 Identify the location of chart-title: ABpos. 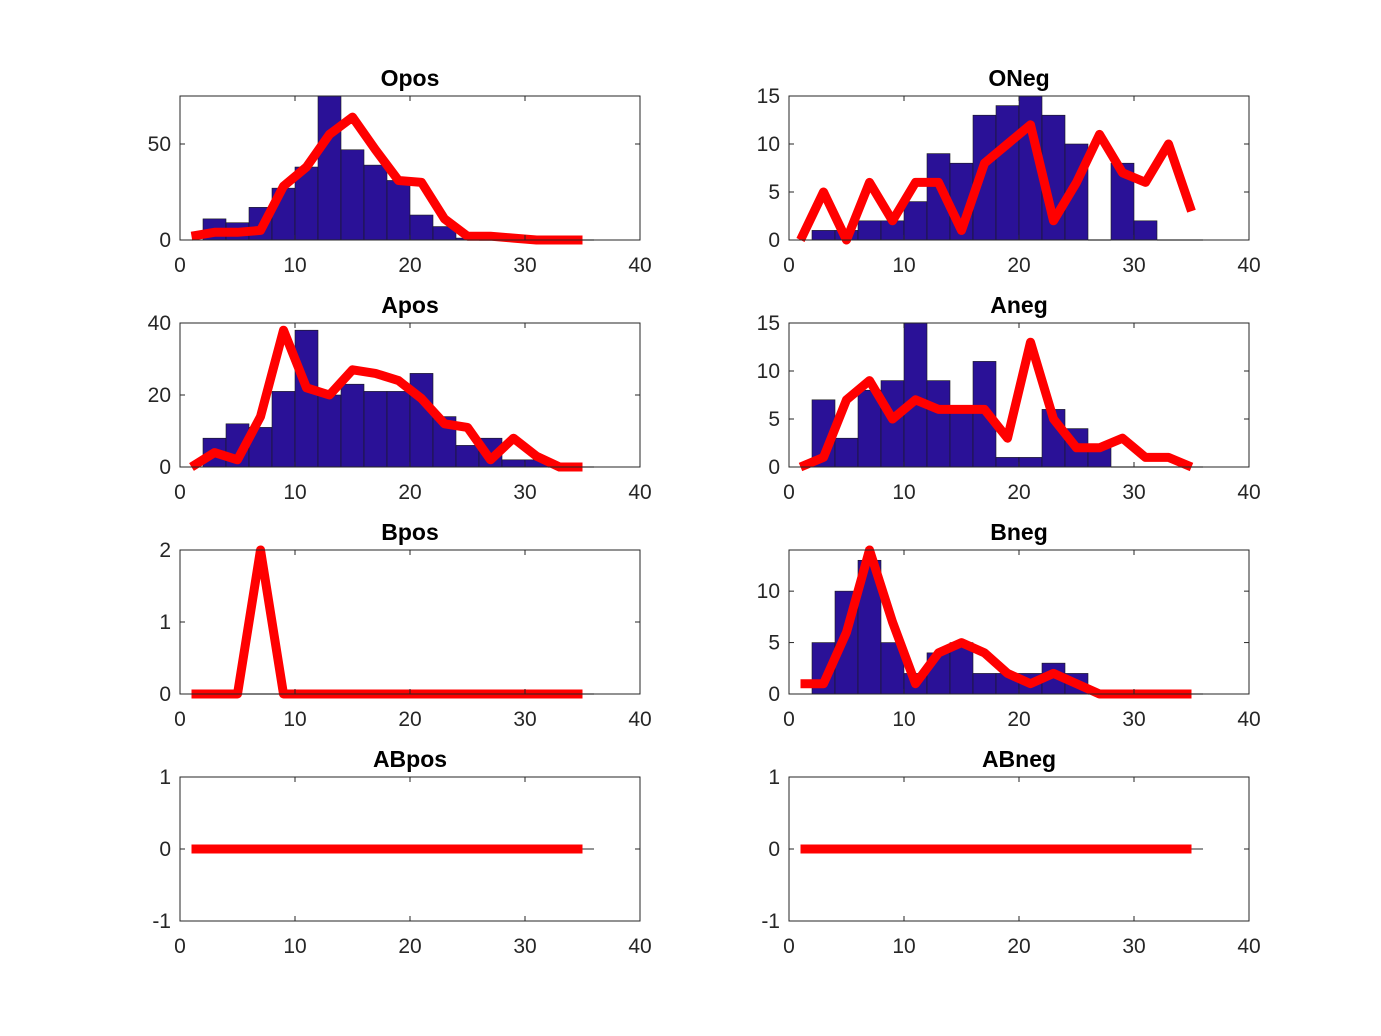
(410, 759).